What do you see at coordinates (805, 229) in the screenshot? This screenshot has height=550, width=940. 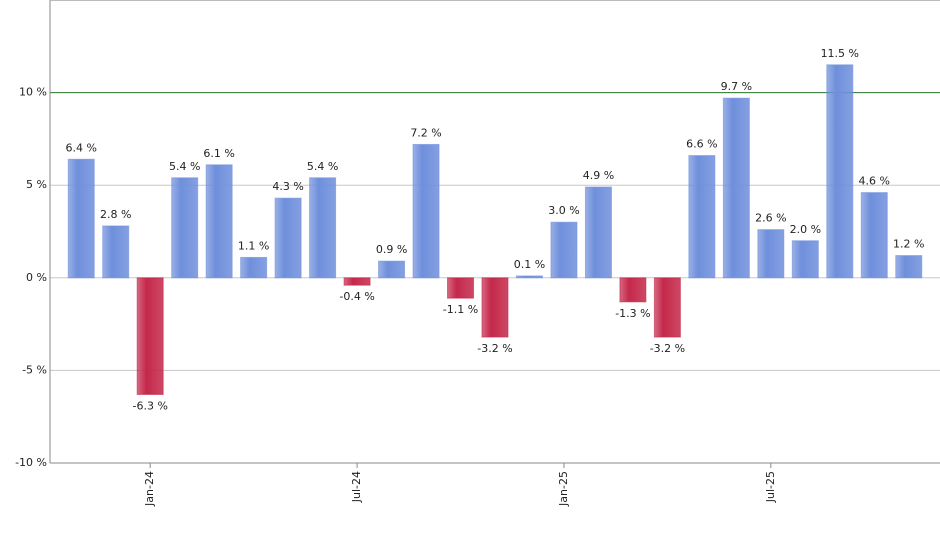 I see `value-label: 2.0 %` at bounding box center [805, 229].